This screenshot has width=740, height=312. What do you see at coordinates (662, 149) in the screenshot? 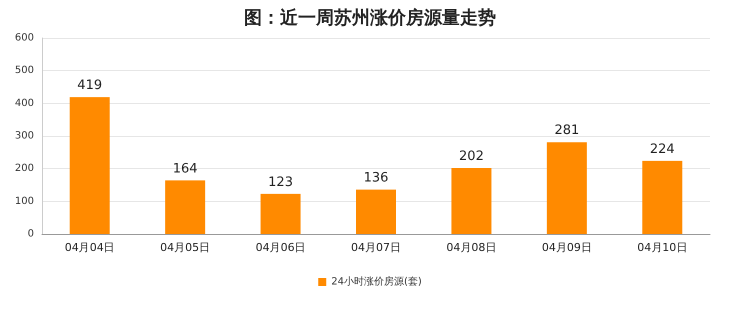
I see `data-label: 224` at bounding box center [662, 149].